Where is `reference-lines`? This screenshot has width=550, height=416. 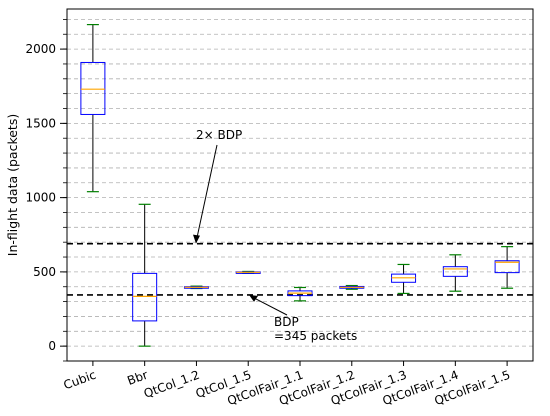 reference-lines is located at coordinates (300, 269).